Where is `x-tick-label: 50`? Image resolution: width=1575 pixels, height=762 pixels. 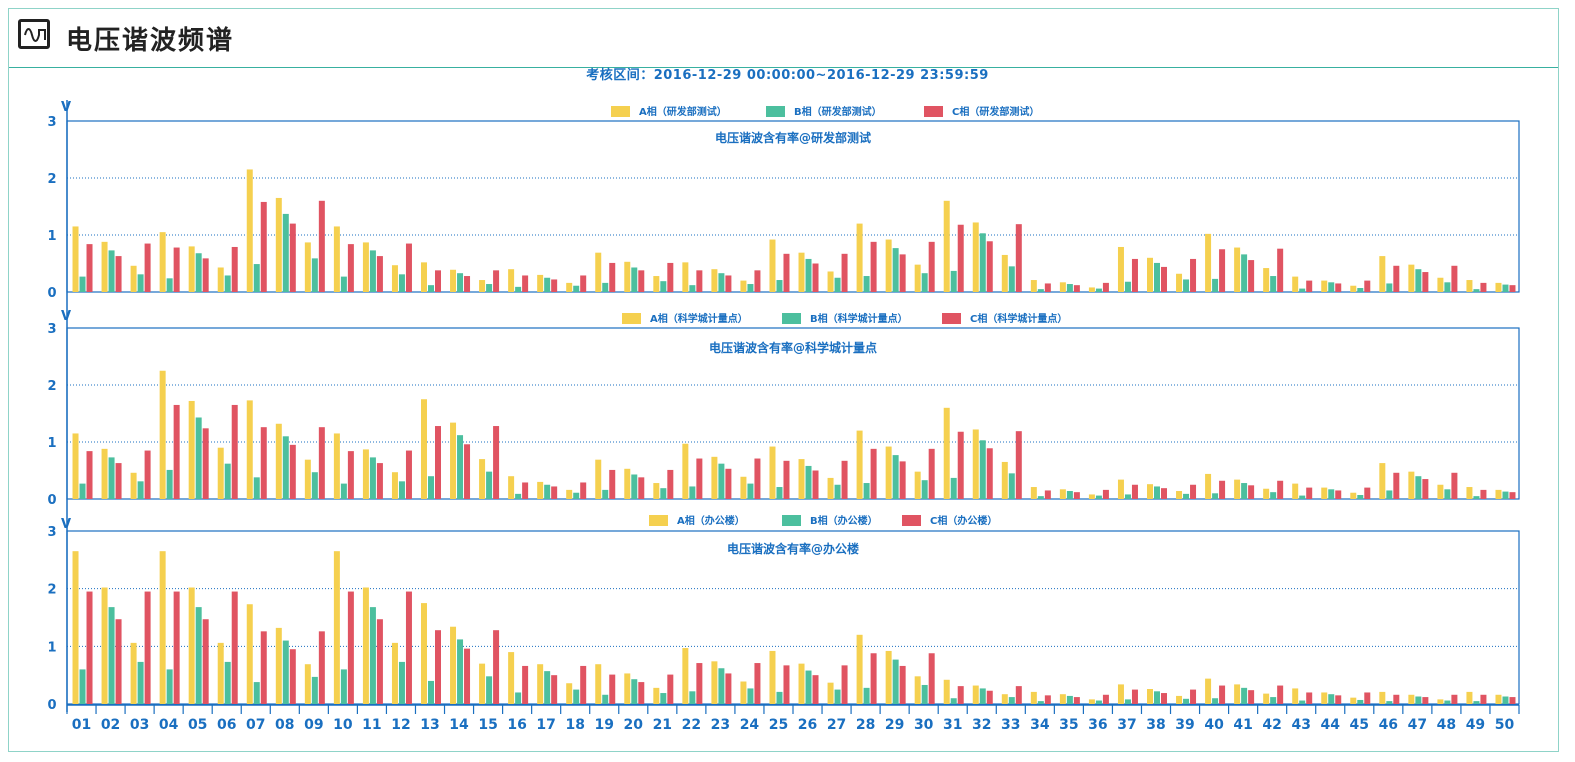 x-tick-label: 50 is located at coordinates (1505, 725).